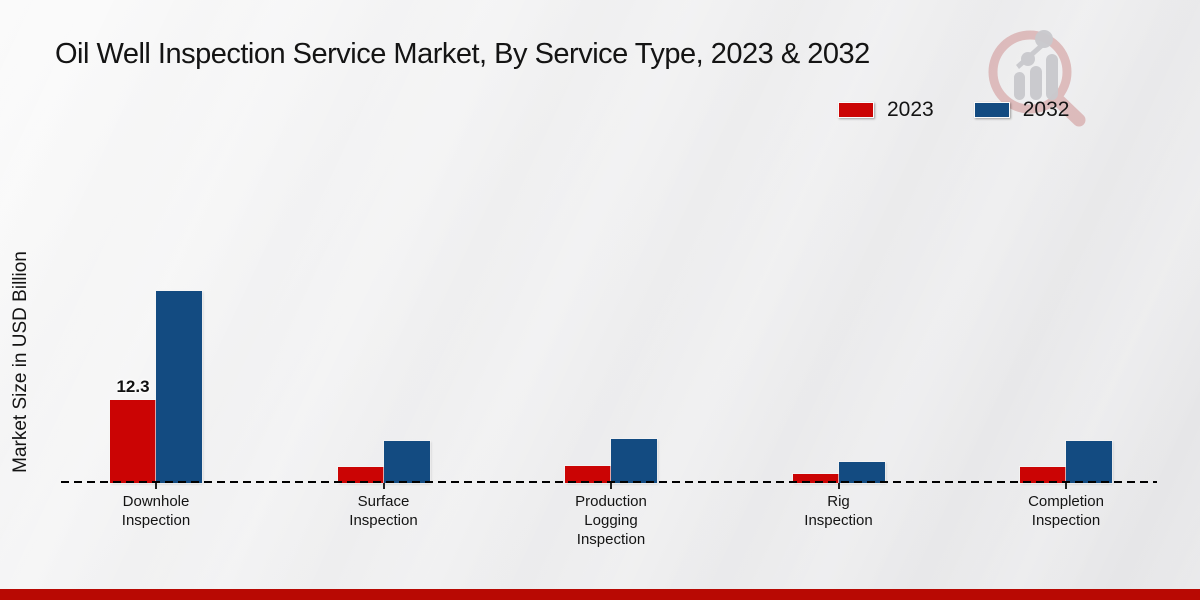  Describe the element at coordinates (1036, 83) in the screenshot. I see `bar-icon-medium` at that location.